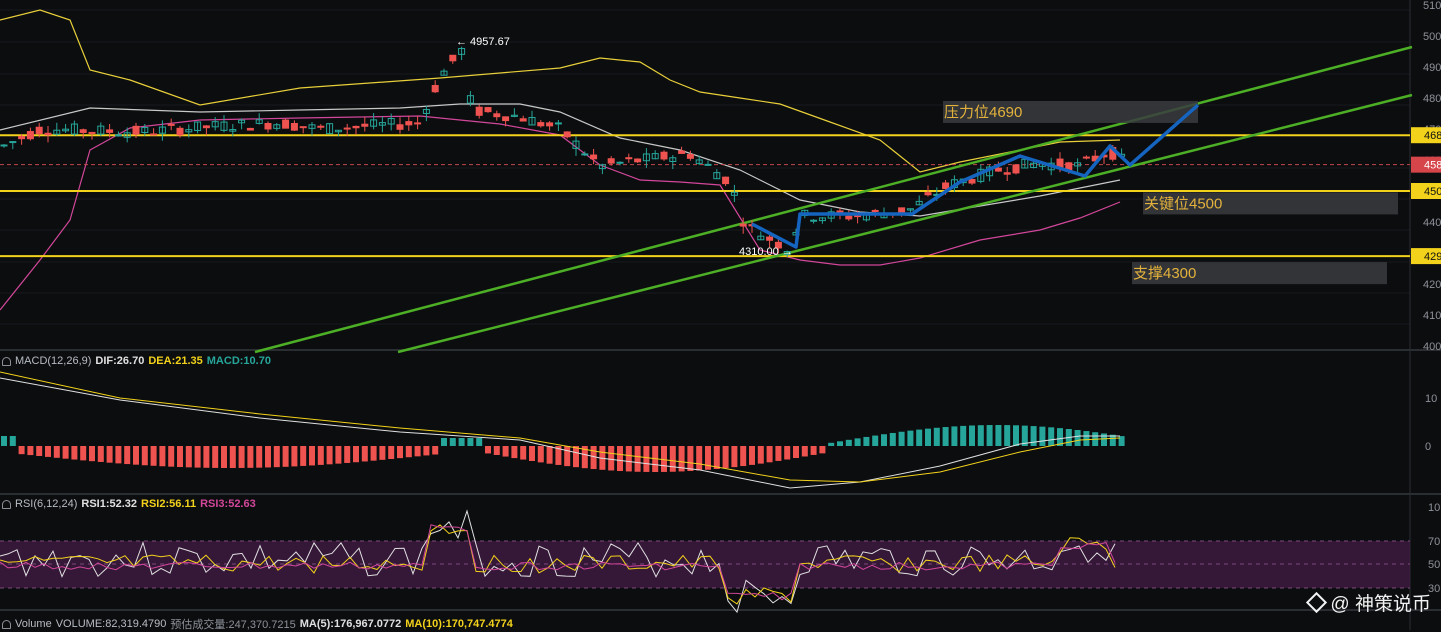 The image size is (1441, 632). Describe the element at coordinates (1428, 447) in the screenshot. I see `macd-tick-label: 0` at that location.